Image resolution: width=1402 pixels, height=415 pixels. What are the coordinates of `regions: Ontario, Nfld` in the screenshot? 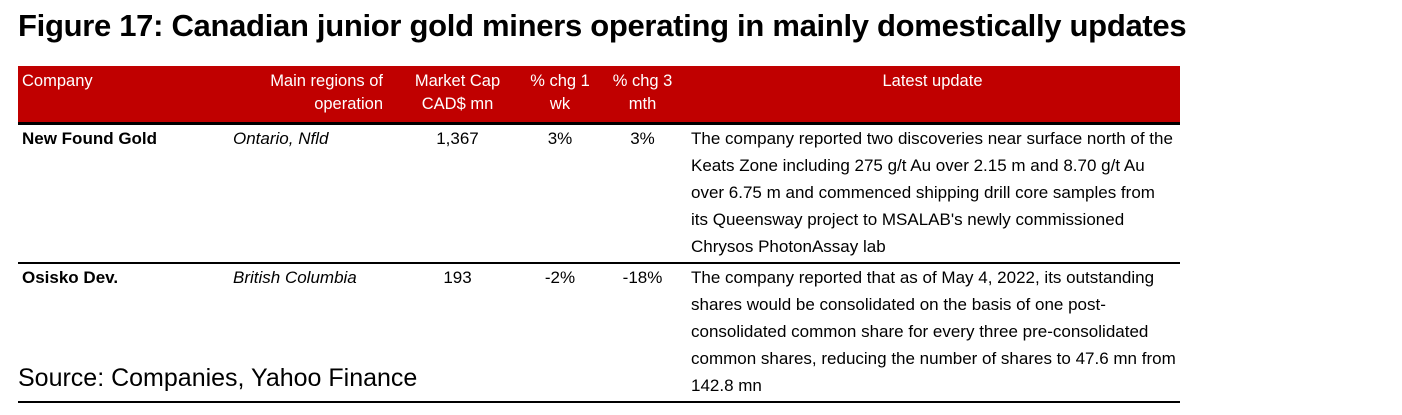 It's located at (281, 138).